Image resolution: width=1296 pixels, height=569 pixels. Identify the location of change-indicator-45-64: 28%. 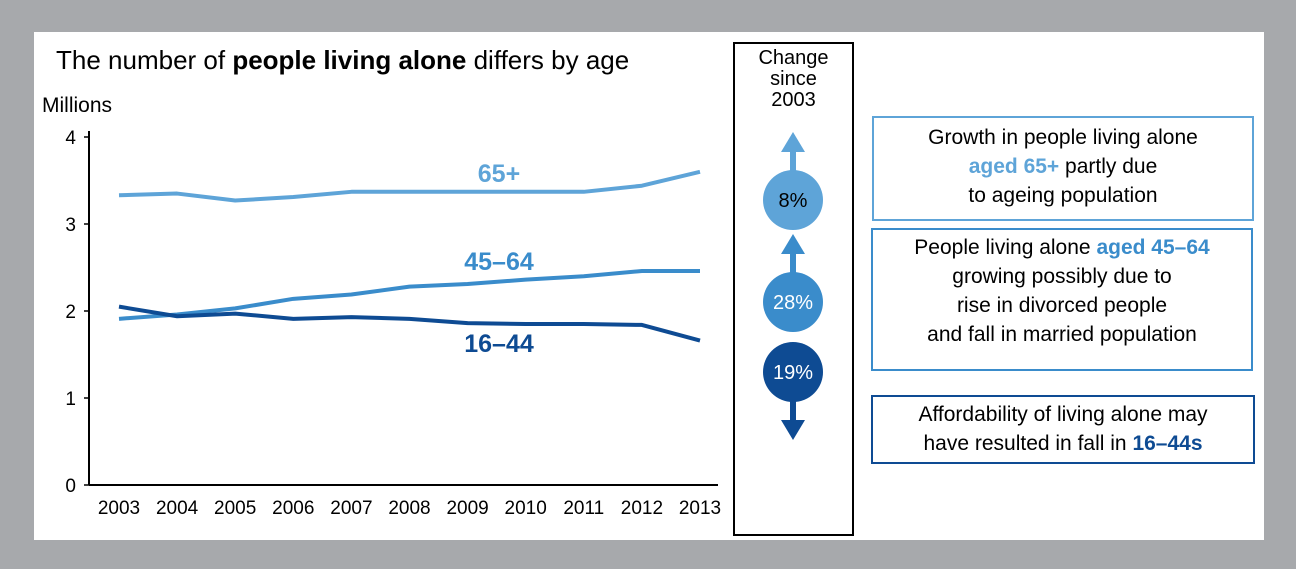
(793, 283).